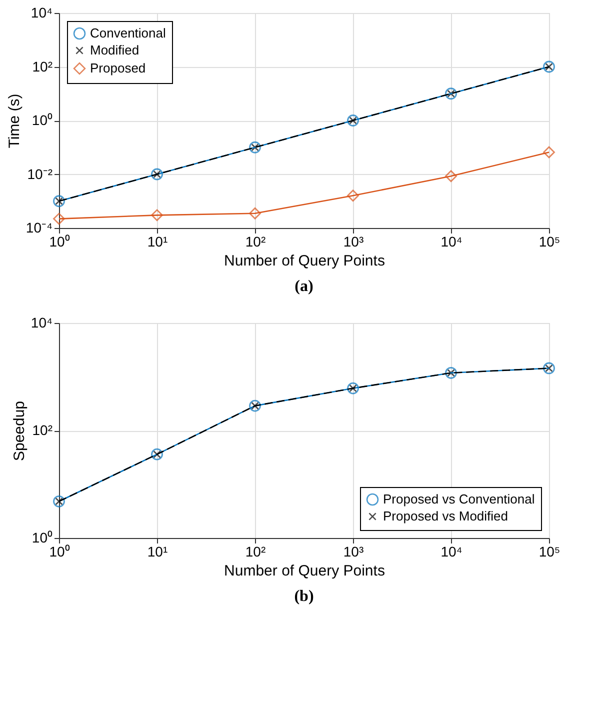 Image resolution: width=604 pixels, height=726 pixels. Describe the element at coordinates (14, 121) in the screenshot. I see `y-axis-title: Time (s)` at that location.